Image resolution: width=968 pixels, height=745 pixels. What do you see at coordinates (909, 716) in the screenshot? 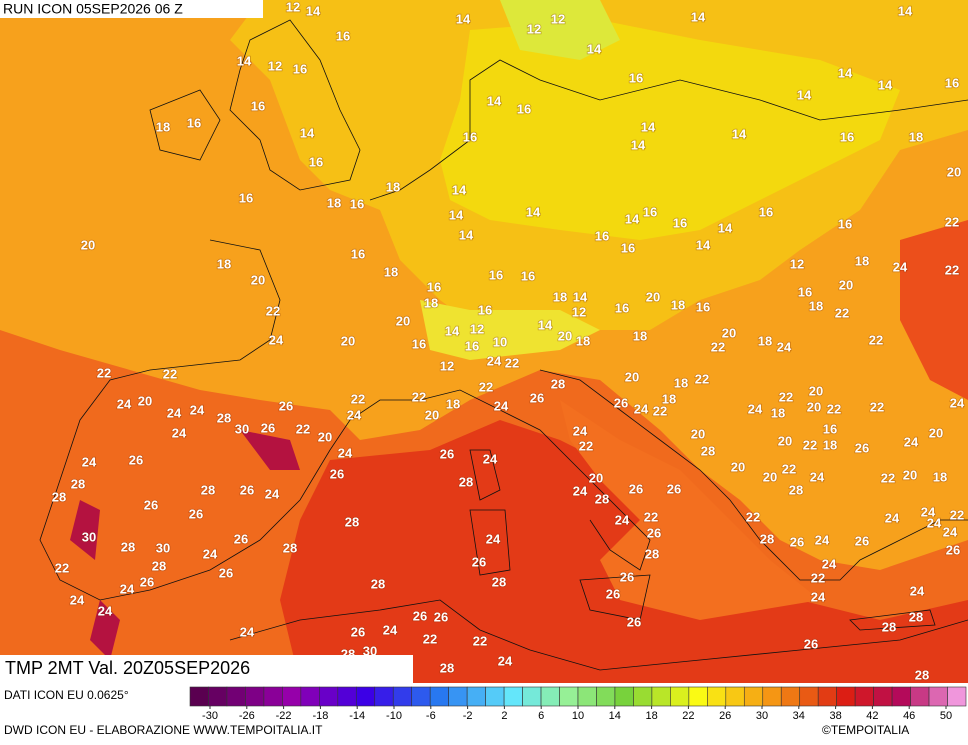
I see `scale-tick-label: 46` at bounding box center [909, 716].